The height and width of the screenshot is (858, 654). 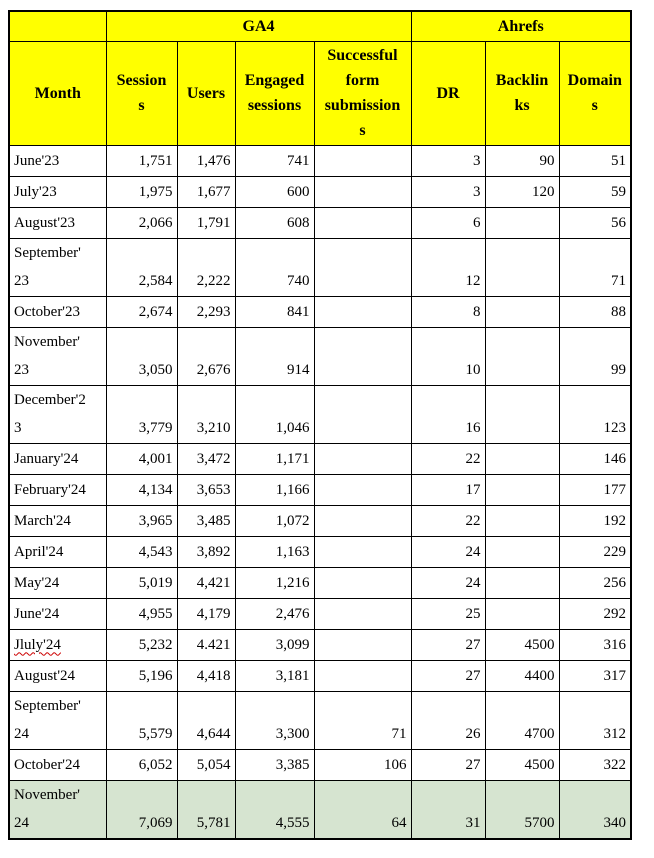 I want to click on value-cell: 3,485, so click(x=206, y=520).